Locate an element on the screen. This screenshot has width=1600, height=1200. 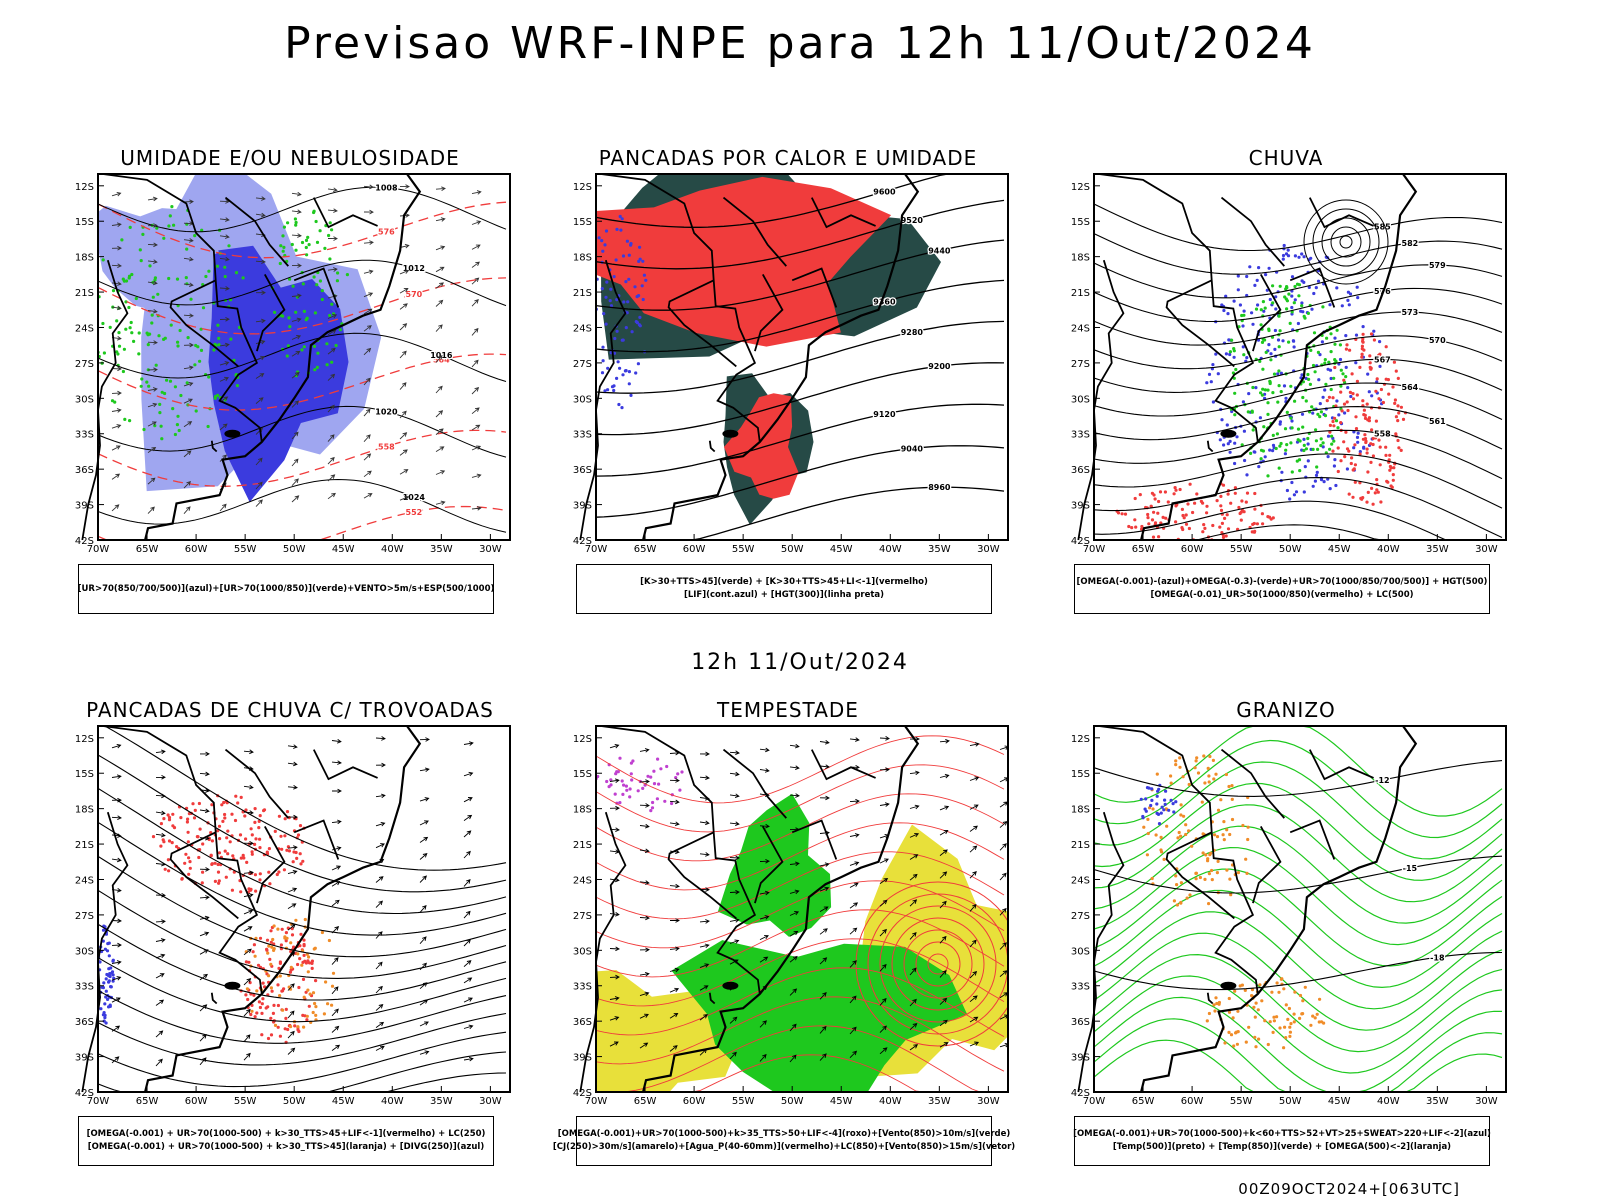
lon-label: 70W is located at coordinates (596, 549).